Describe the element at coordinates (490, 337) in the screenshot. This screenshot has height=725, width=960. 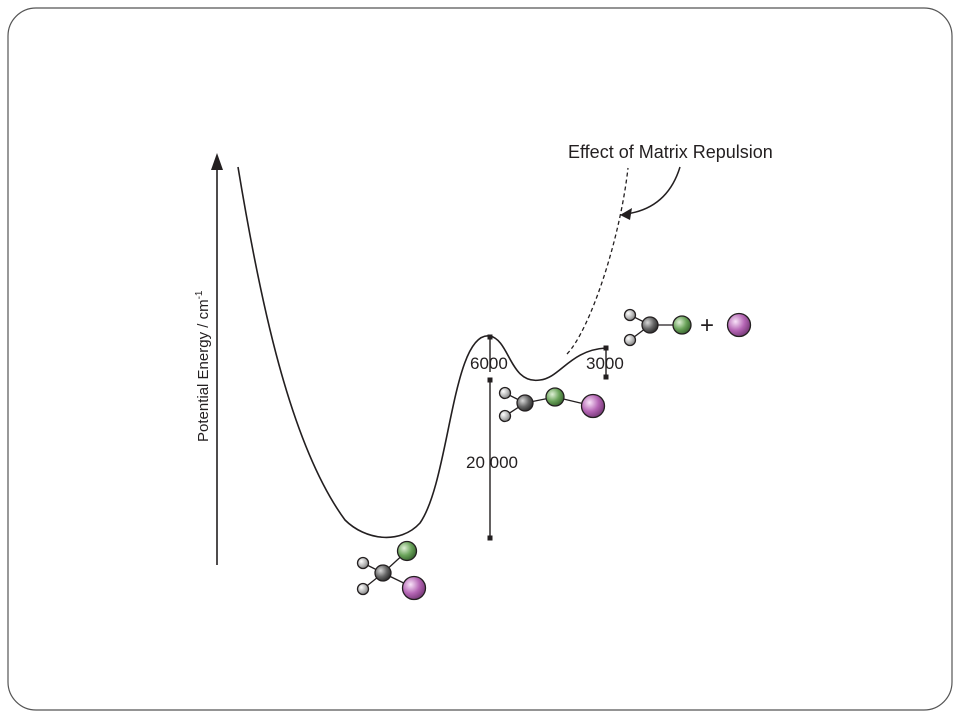
I see `barrier-top-tick` at that location.